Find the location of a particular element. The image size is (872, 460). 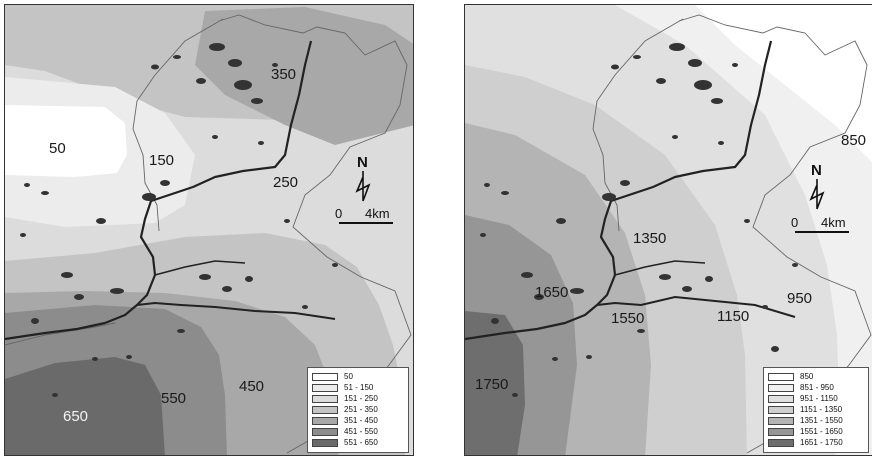

legend-item: 351 - 450 is located at coordinates (358, 420).